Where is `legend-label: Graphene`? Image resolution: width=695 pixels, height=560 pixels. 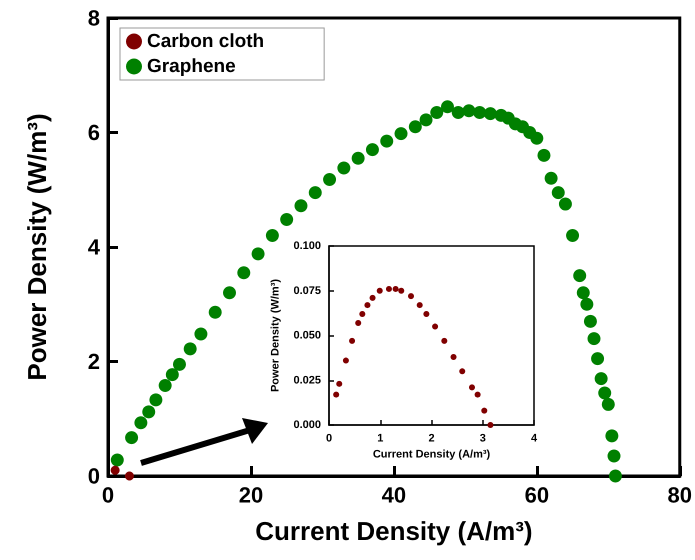
legend-label: Graphene is located at coordinates (191, 66).